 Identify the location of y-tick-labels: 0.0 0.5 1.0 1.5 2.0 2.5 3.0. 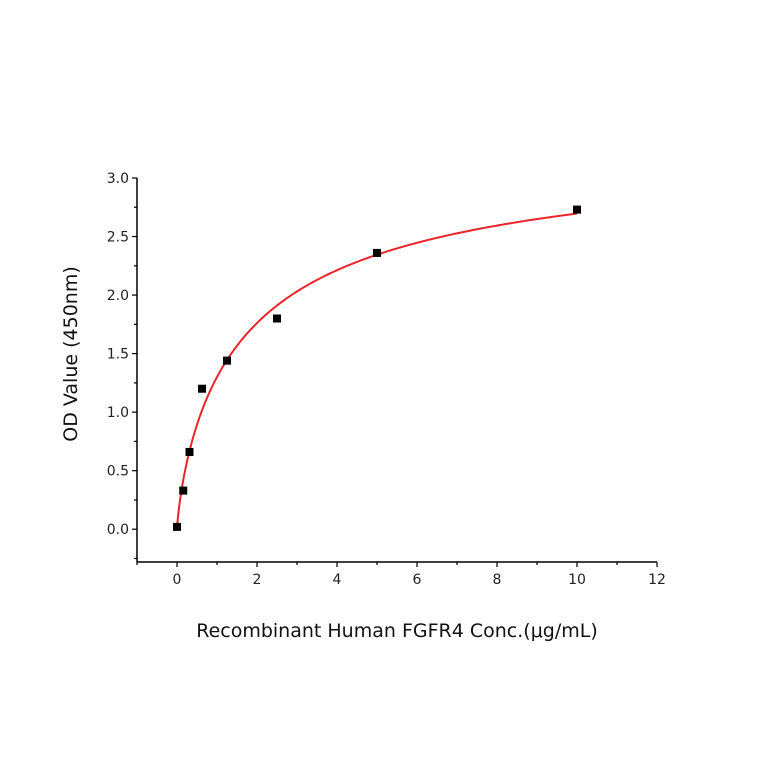
(118, 354).